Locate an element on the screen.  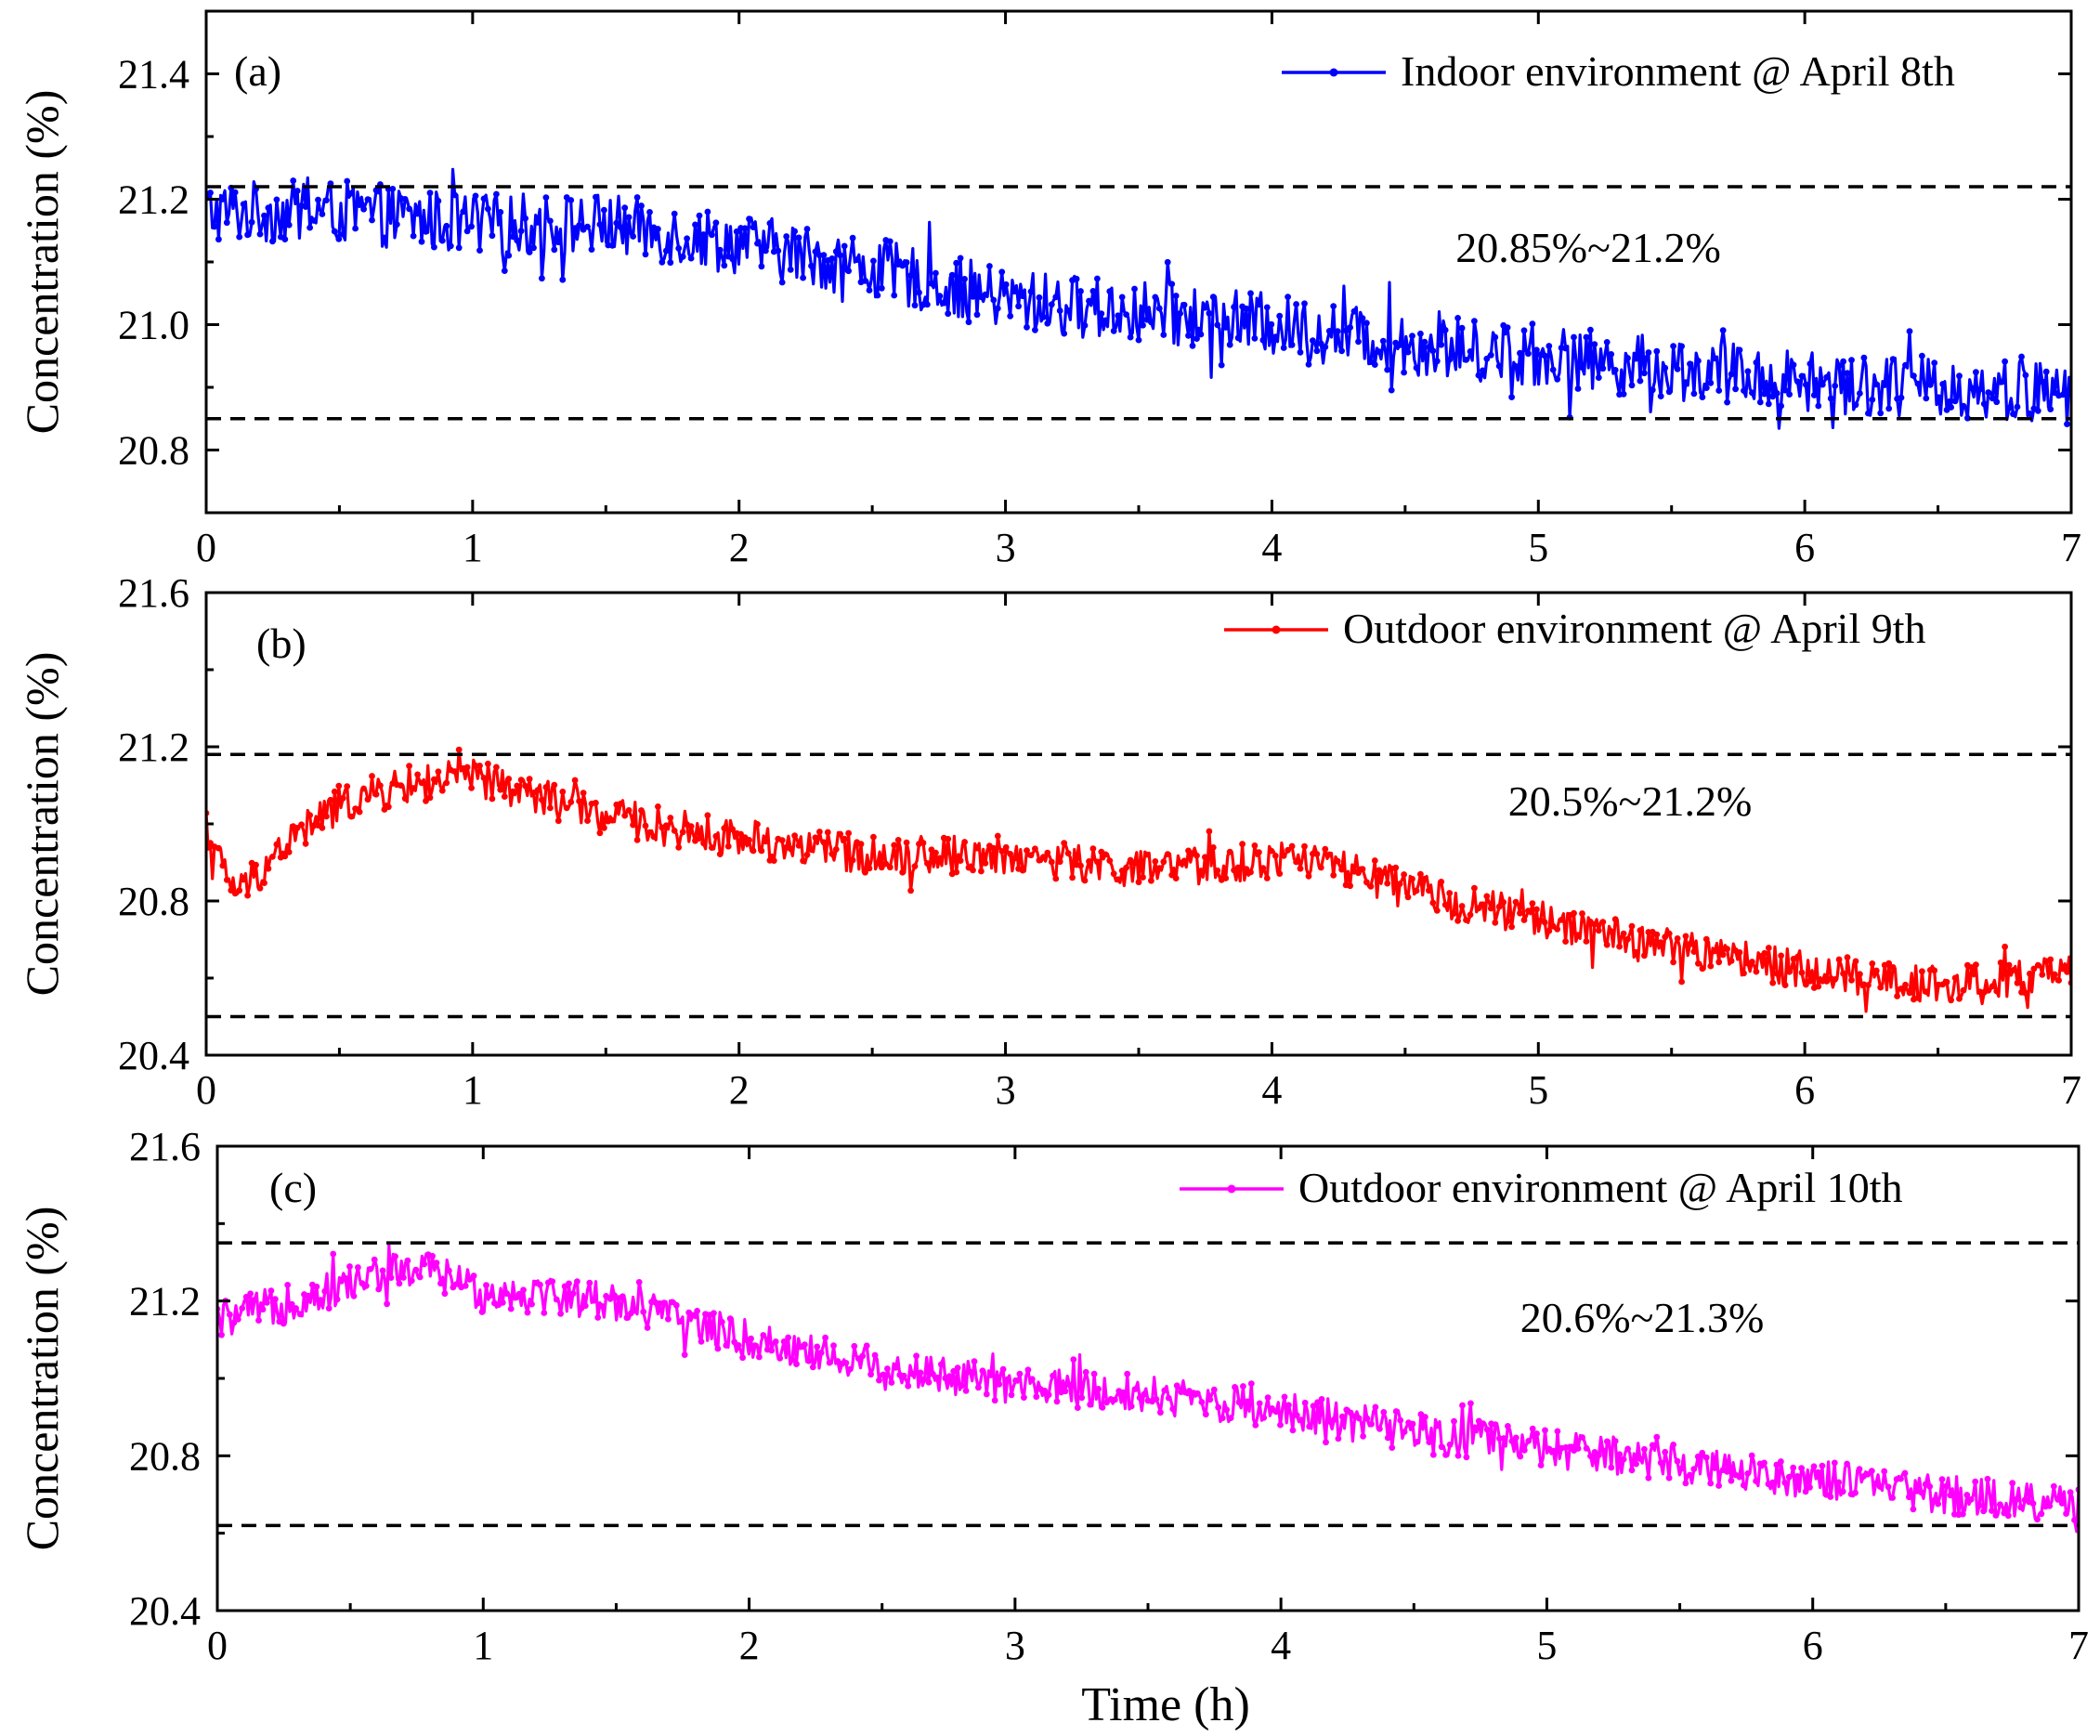
x-tick-label-3-3: 3 is located at coordinates (1015, 1646).